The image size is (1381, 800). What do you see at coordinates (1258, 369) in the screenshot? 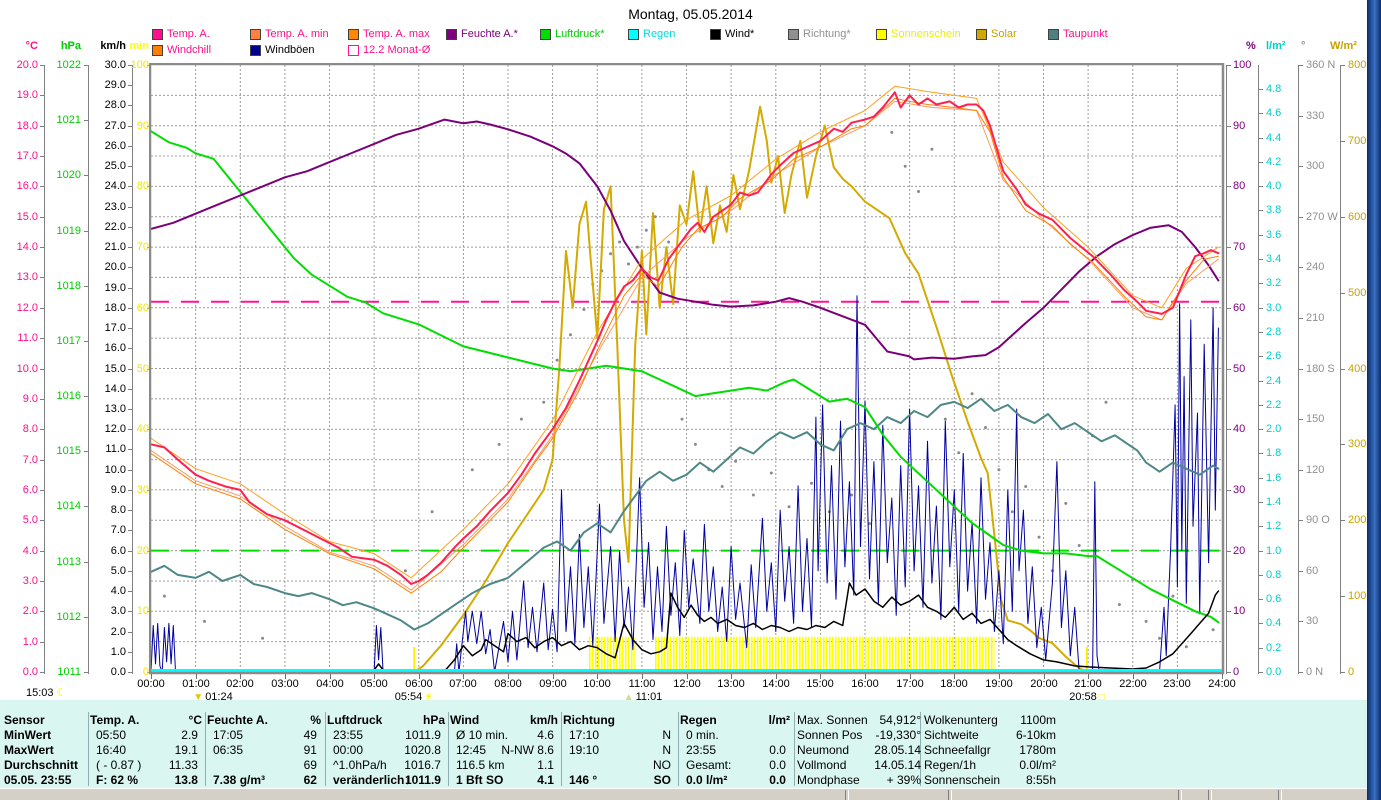
I see `lm2-axis-line` at bounding box center [1258, 369].